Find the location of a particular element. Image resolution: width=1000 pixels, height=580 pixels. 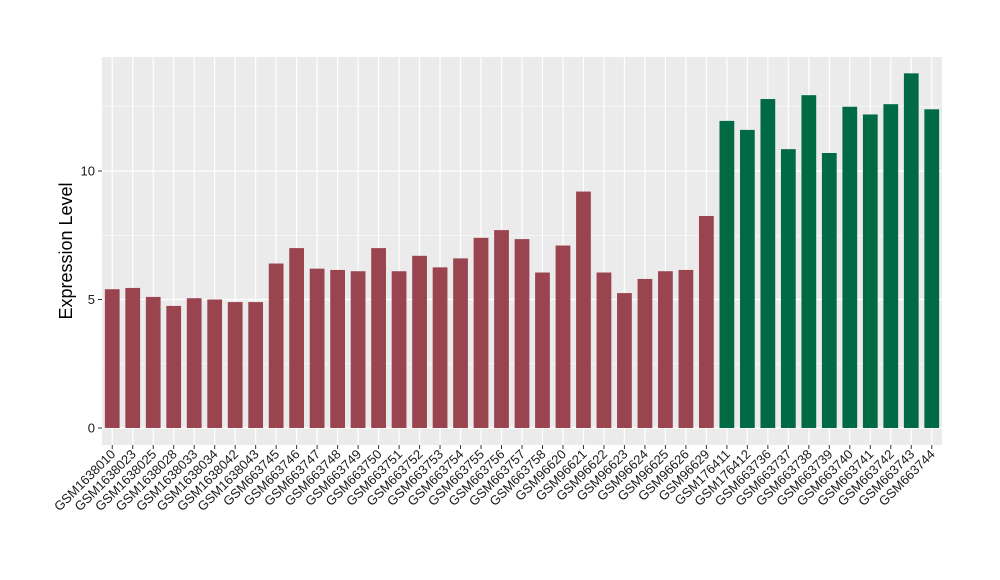

y-tick-label: 0 is located at coordinates (91, 428).